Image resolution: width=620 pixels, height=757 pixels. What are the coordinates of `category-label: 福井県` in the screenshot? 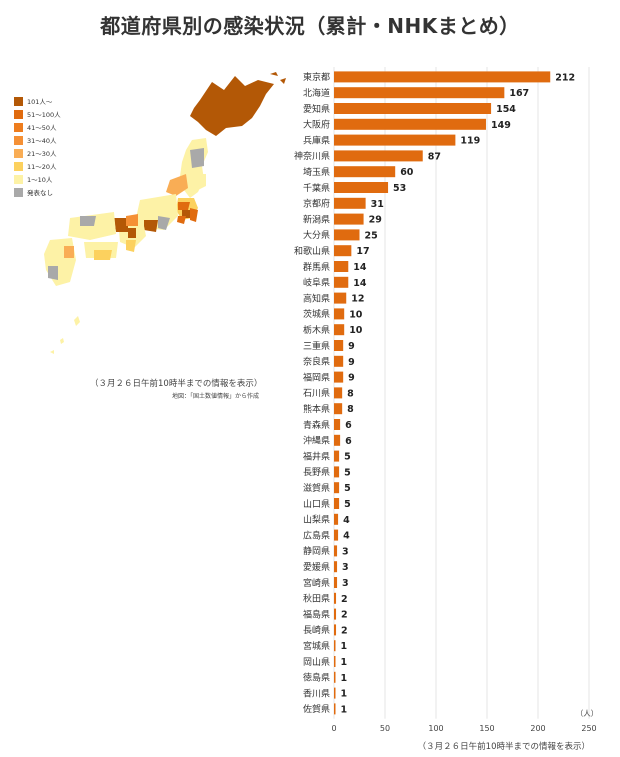 It's located at (316, 456).